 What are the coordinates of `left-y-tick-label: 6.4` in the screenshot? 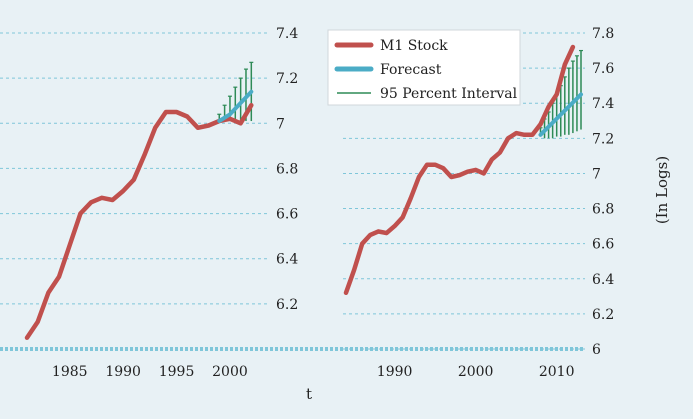 It's located at (287, 260).